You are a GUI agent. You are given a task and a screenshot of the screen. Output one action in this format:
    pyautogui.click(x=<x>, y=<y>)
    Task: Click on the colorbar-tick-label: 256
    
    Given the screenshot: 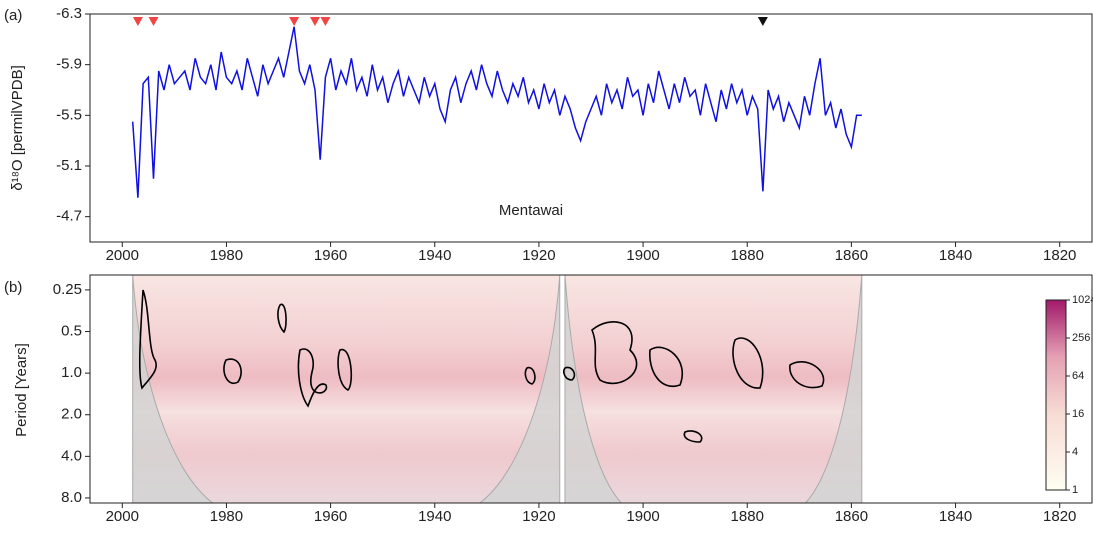 What is the action you would take?
    pyautogui.click(x=1081, y=338)
    